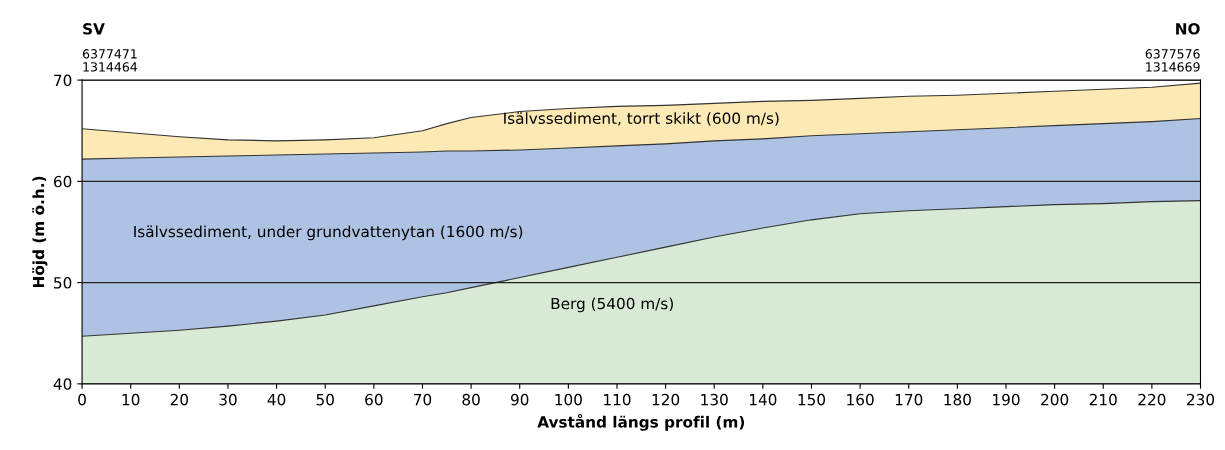 Image resolution: width=1225 pixels, height=450 pixels. What do you see at coordinates (909, 399) in the screenshot?
I see `x-tick-label: 170` at bounding box center [909, 399].